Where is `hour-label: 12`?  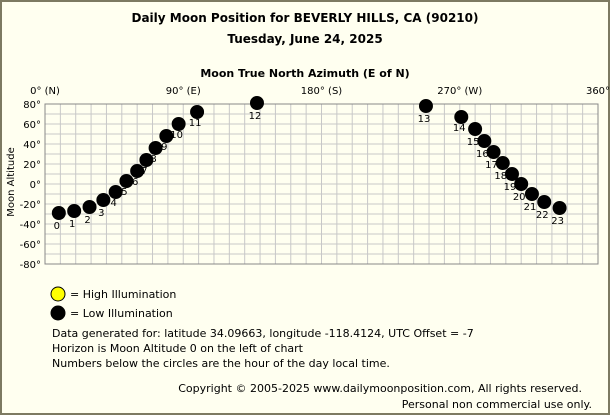 hour-label: 12 is located at coordinates (255, 116).